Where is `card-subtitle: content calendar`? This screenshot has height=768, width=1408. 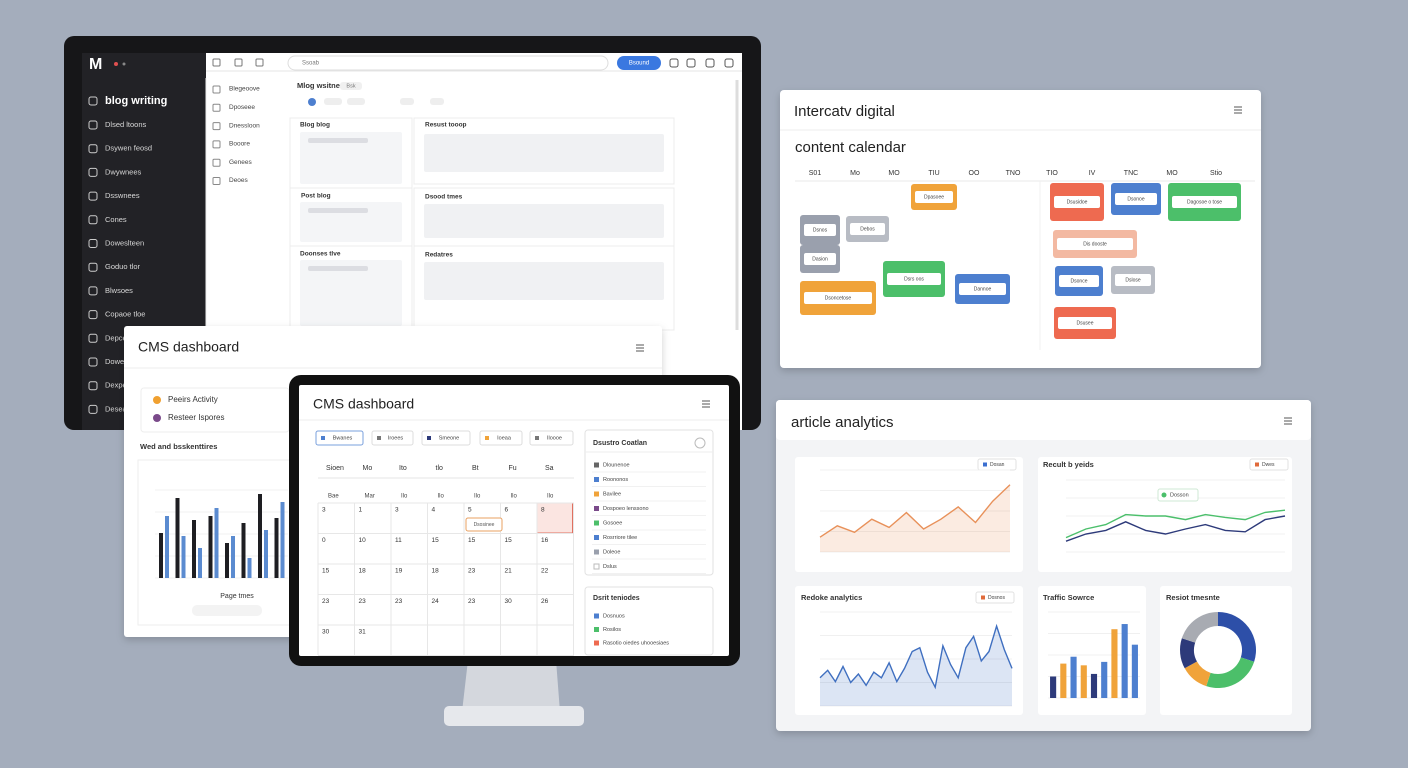 card-subtitle: content calendar is located at coordinates (850, 147).